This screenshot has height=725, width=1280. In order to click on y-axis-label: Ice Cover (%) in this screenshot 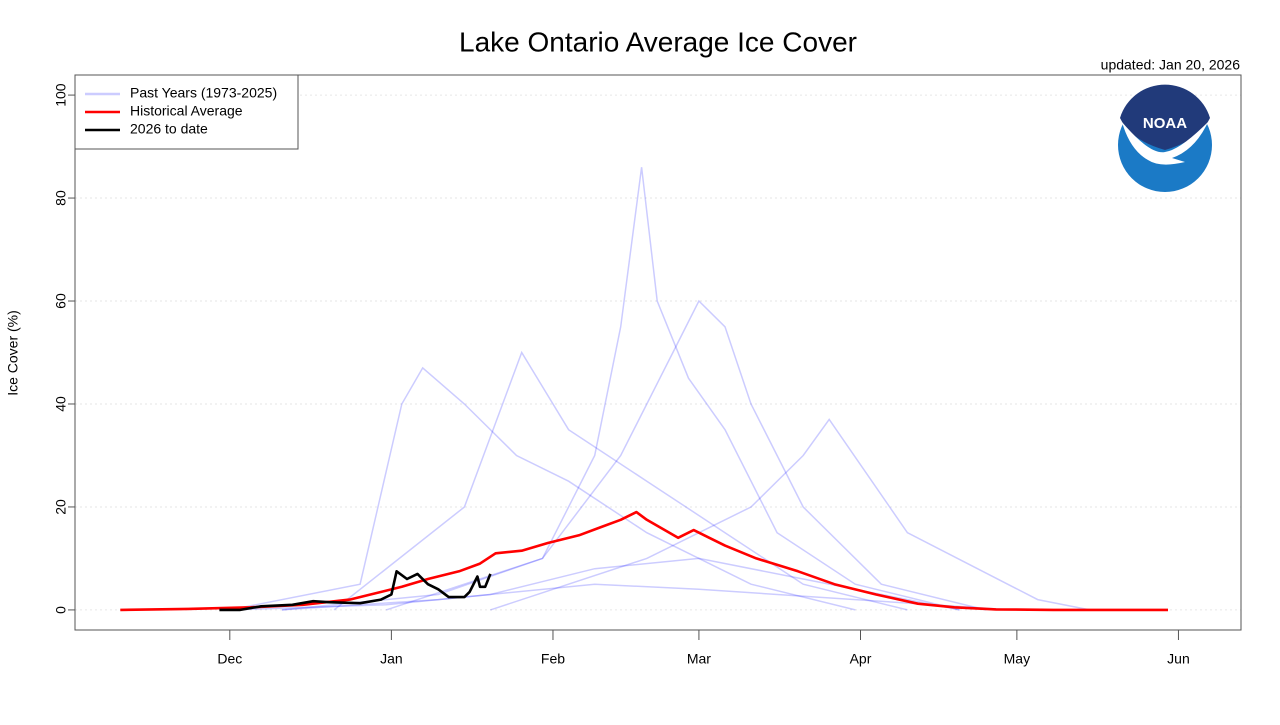, I will do `click(13, 353)`.